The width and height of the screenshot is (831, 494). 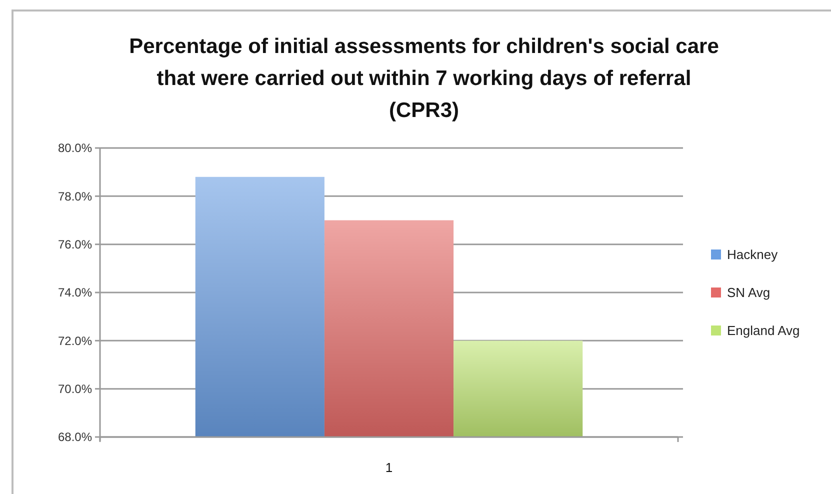 I want to click on y-tick-label: 76.0%, so click(x=75, y=245).